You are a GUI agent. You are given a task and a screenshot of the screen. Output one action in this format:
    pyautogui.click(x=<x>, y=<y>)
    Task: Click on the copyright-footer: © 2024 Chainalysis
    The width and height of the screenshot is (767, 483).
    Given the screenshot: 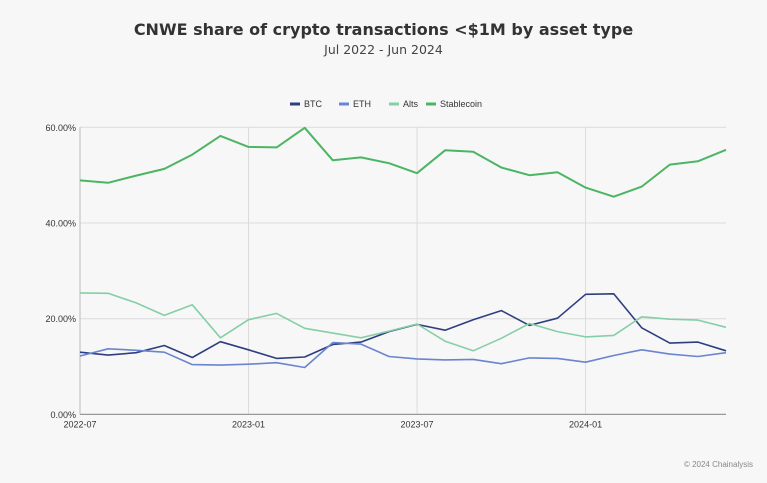 What is the action you would take?
    pyautogui.click(x=718, y=464)
    